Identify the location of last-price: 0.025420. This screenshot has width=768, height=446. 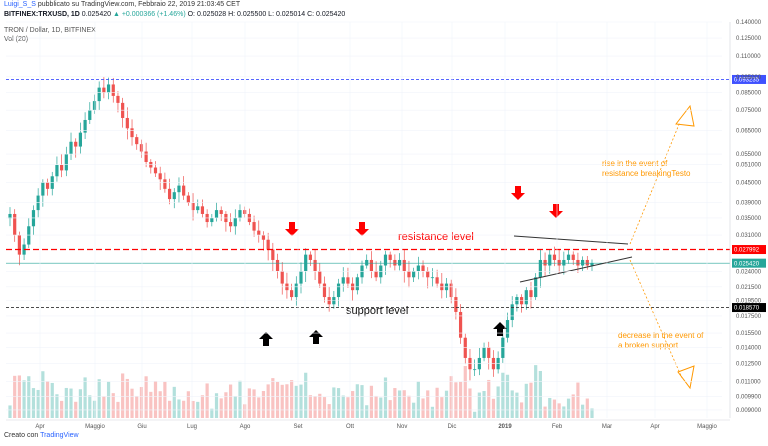
(96, 14).